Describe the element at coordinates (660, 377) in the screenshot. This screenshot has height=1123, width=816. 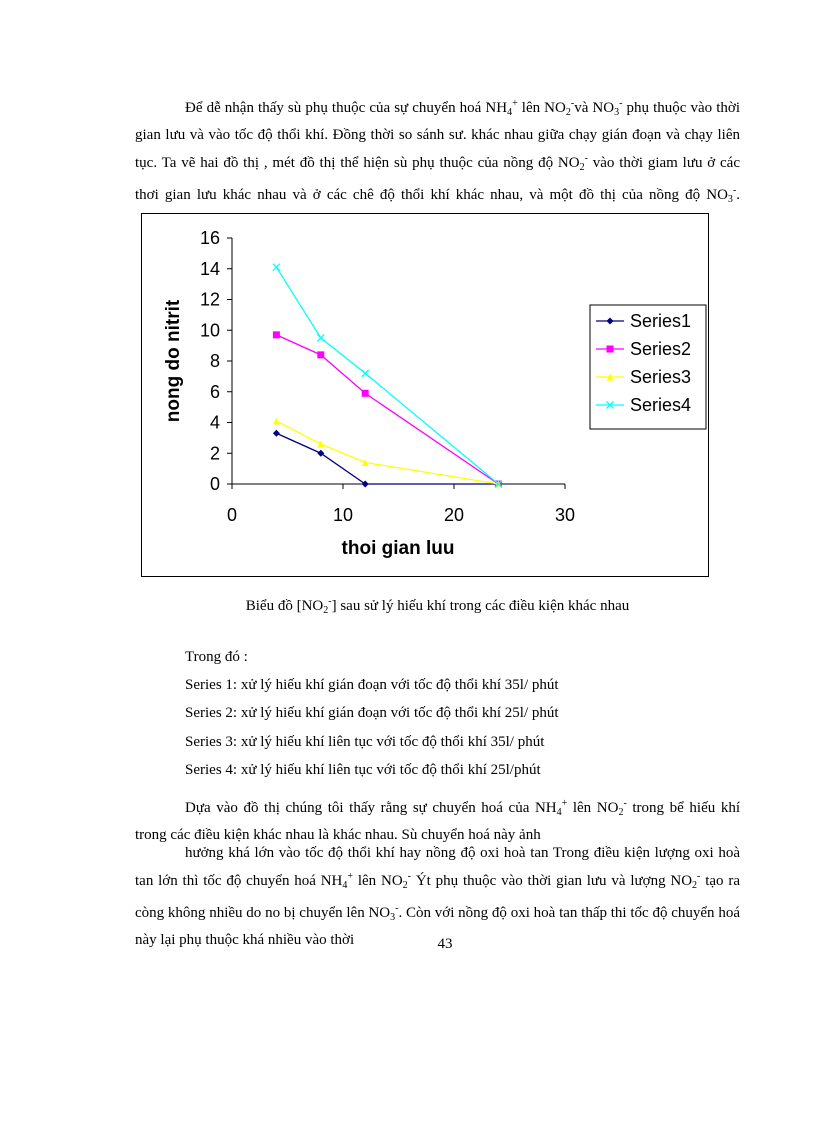
I see `legend-label: Series3` at that location.